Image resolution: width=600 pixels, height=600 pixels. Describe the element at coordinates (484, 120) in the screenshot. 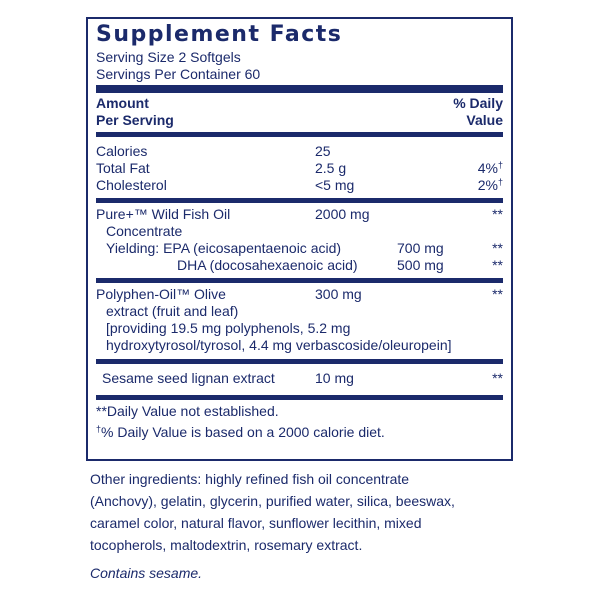

I see `value-header: Value` at that location.